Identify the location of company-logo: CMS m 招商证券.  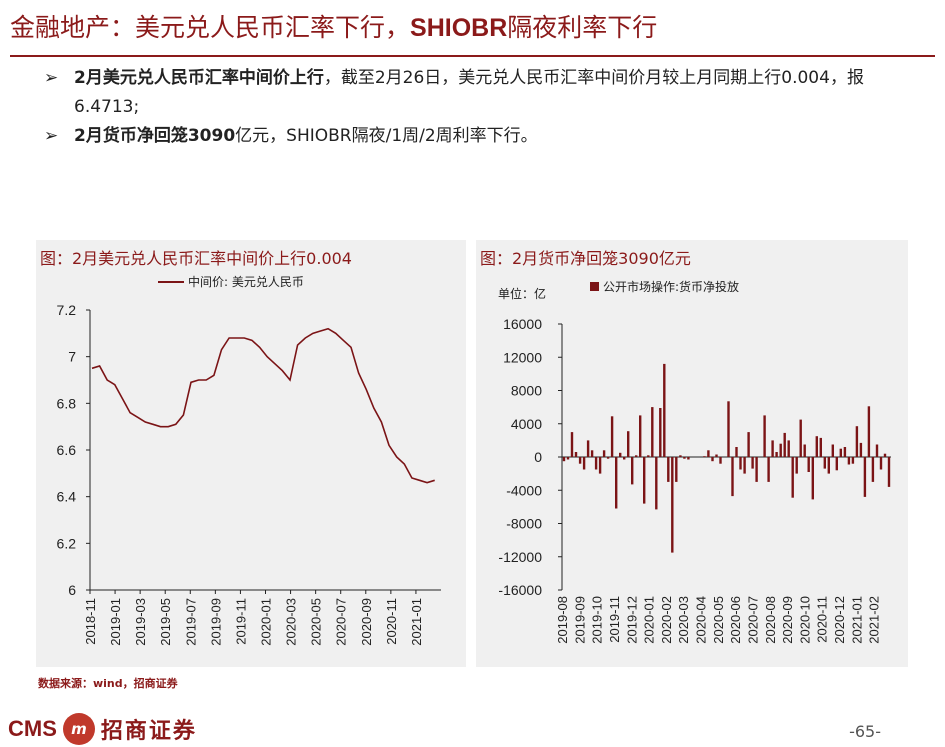
(102, 729).